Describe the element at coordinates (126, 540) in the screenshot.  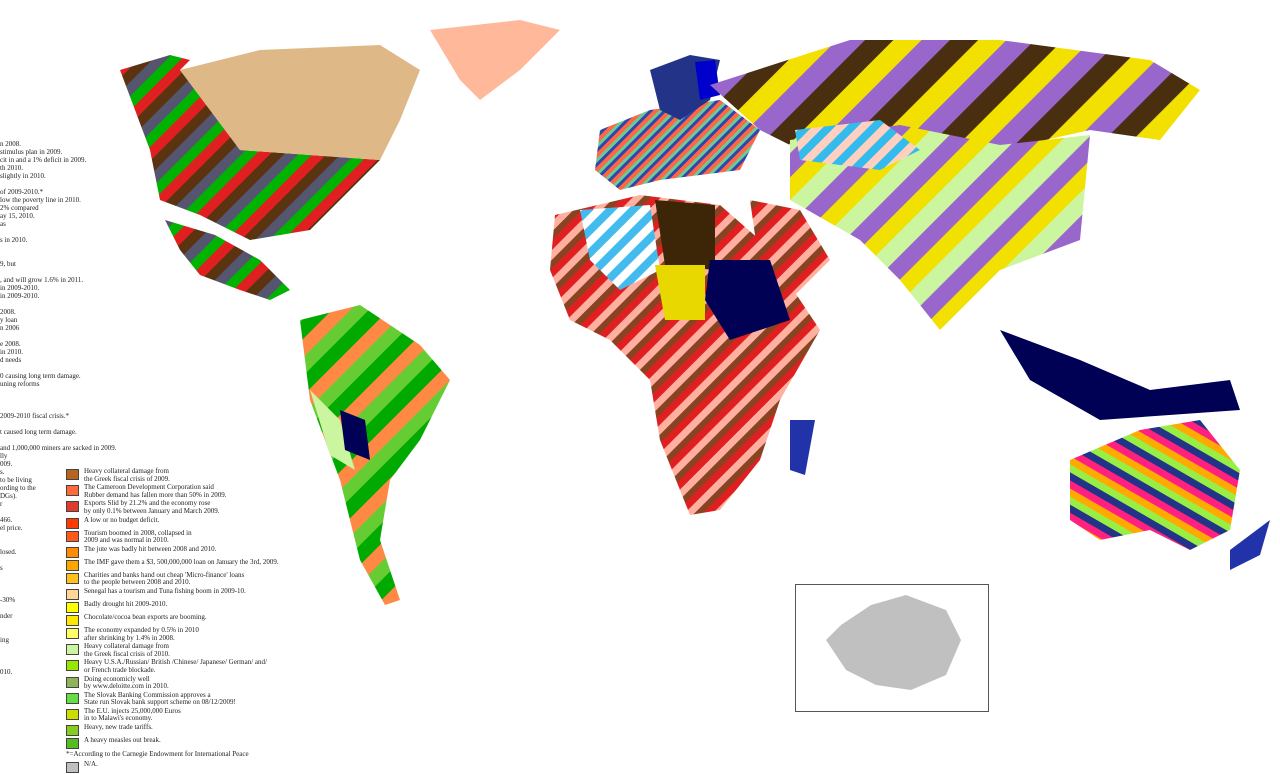
I see `legend-label-line: 2009 and was normal in 2010.` at that location.